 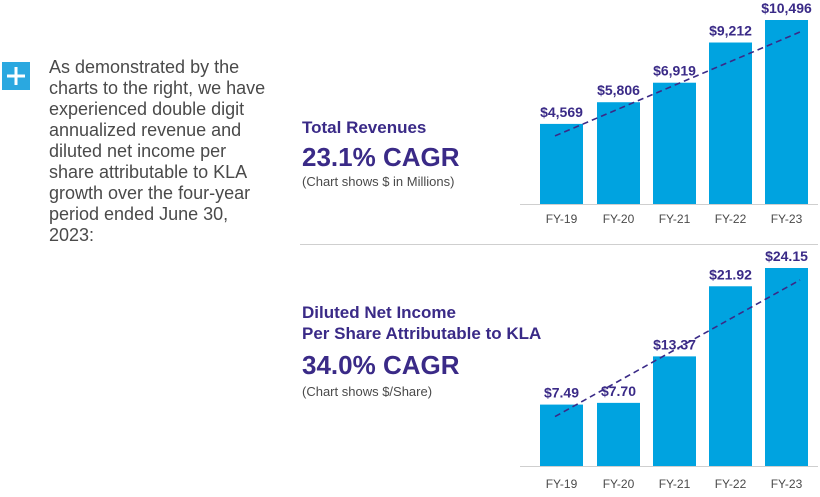 What do you see at coordinates (619, 219) in the screenshot?
I see `revenue-tick-label: FY-20` at bounding box center [619, 219].